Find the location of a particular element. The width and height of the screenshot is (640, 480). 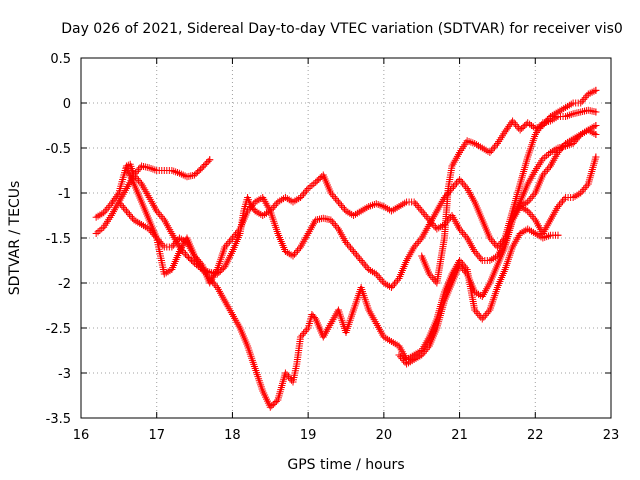

y-axis-label: SDTVAR / TECUs is located at coordinates (15, 238).